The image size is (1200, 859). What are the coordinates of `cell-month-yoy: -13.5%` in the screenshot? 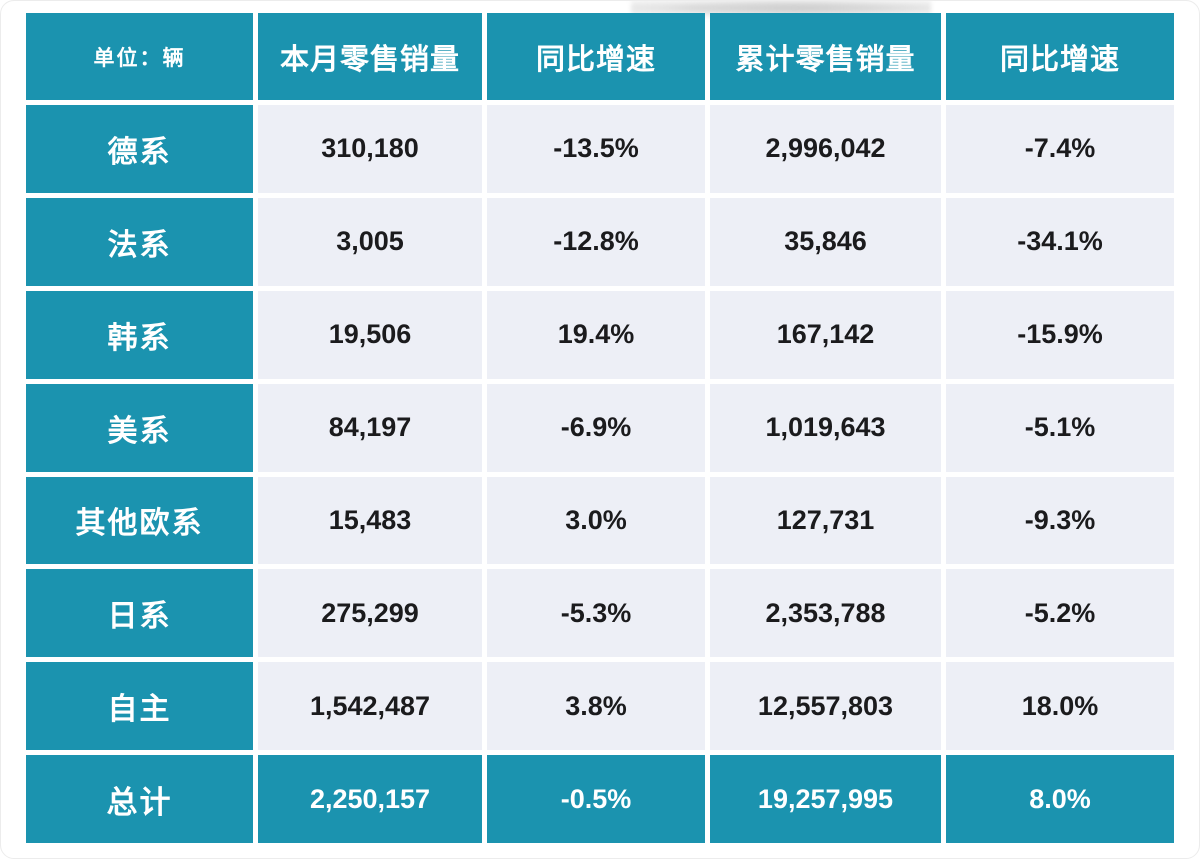 It's located at (596, 149).